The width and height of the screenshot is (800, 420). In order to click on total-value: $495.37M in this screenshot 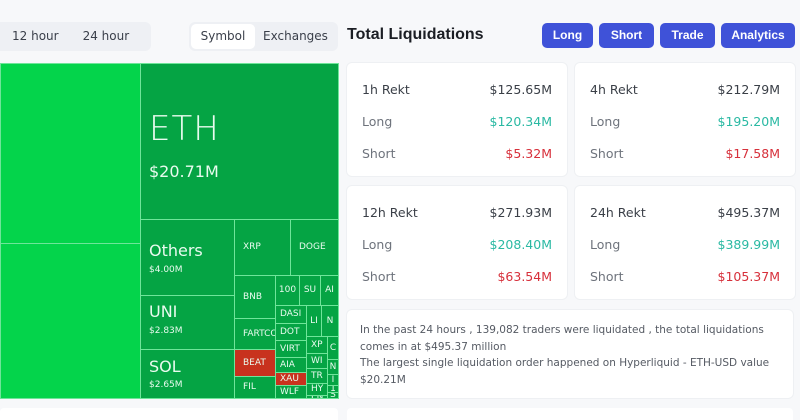, I will do `click(748, 212)`.